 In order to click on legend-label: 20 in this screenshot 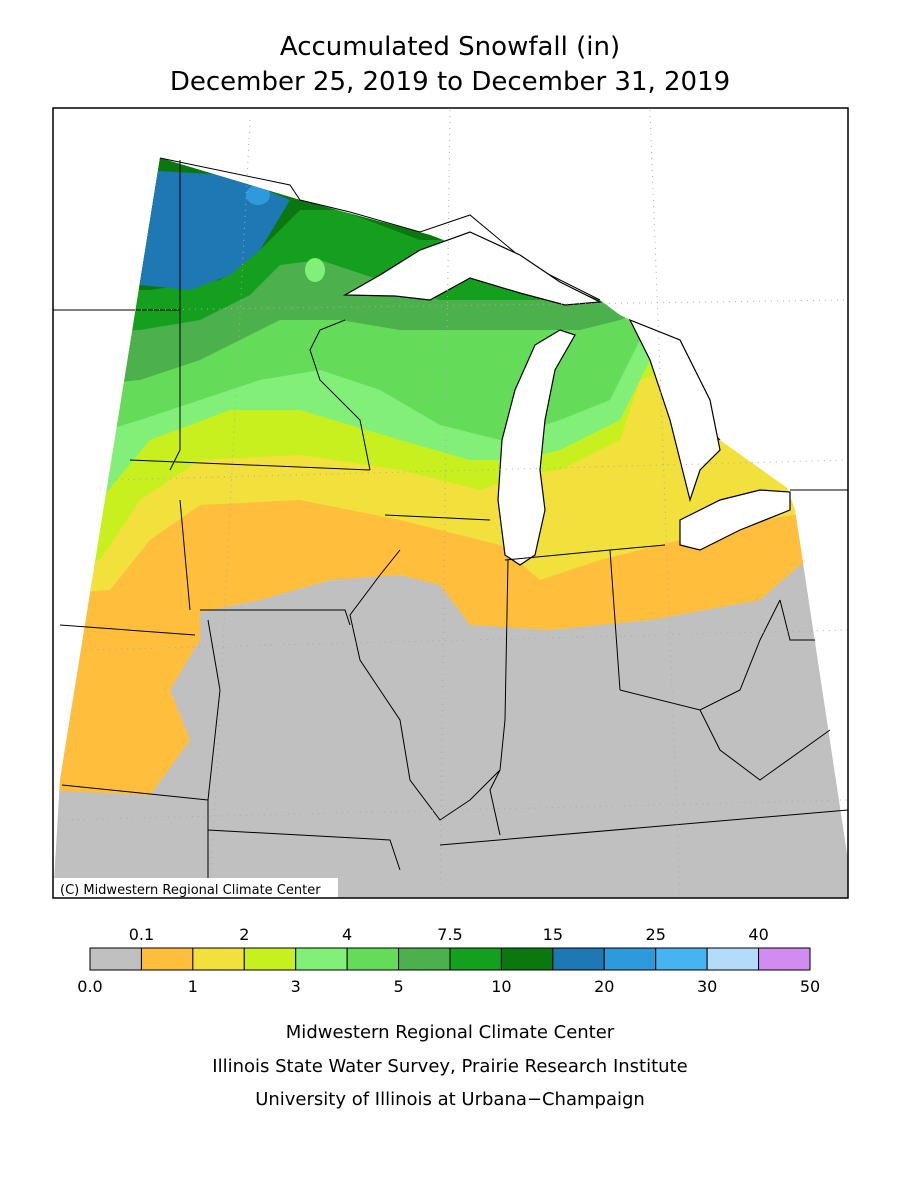, I will do `click(604, 986)`.